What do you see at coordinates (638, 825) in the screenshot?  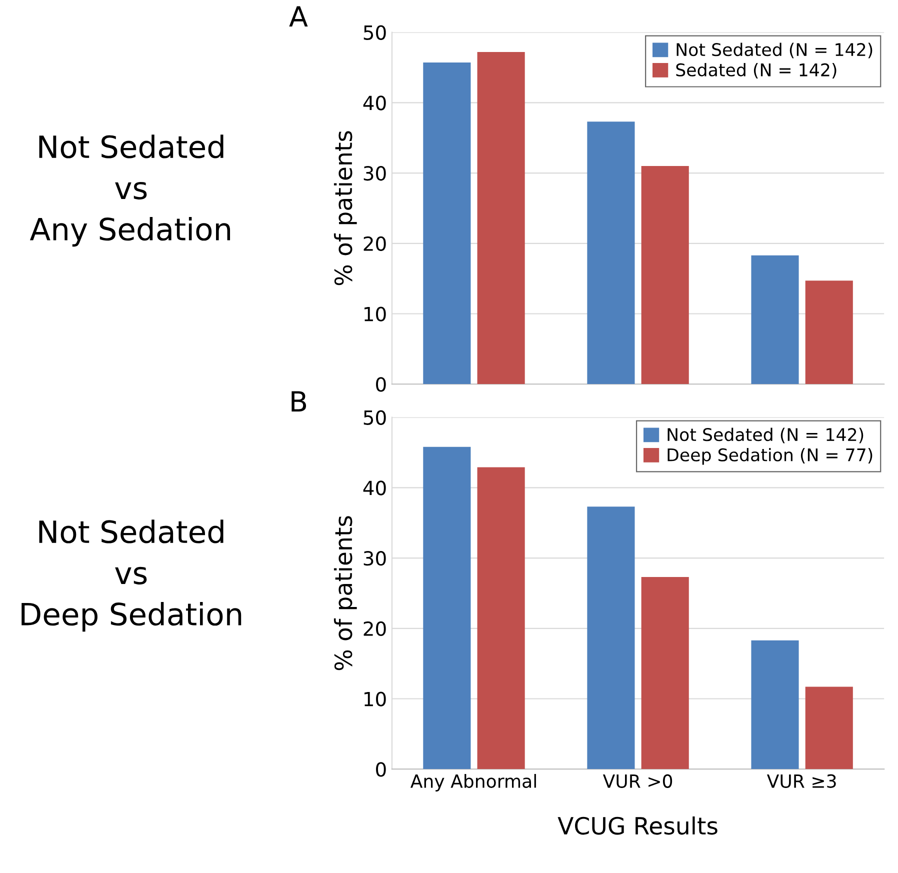 I see `x-axis-title: VCUG Results` at bounding box center [638, 825].